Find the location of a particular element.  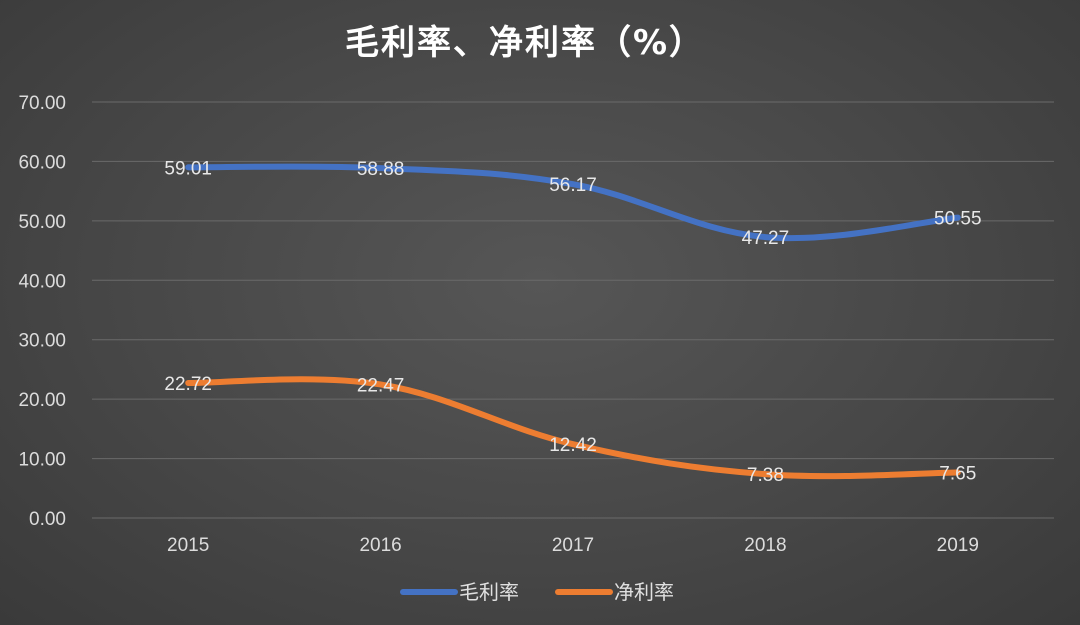

data-label: 12.42 is located at coordinates (573, 445).